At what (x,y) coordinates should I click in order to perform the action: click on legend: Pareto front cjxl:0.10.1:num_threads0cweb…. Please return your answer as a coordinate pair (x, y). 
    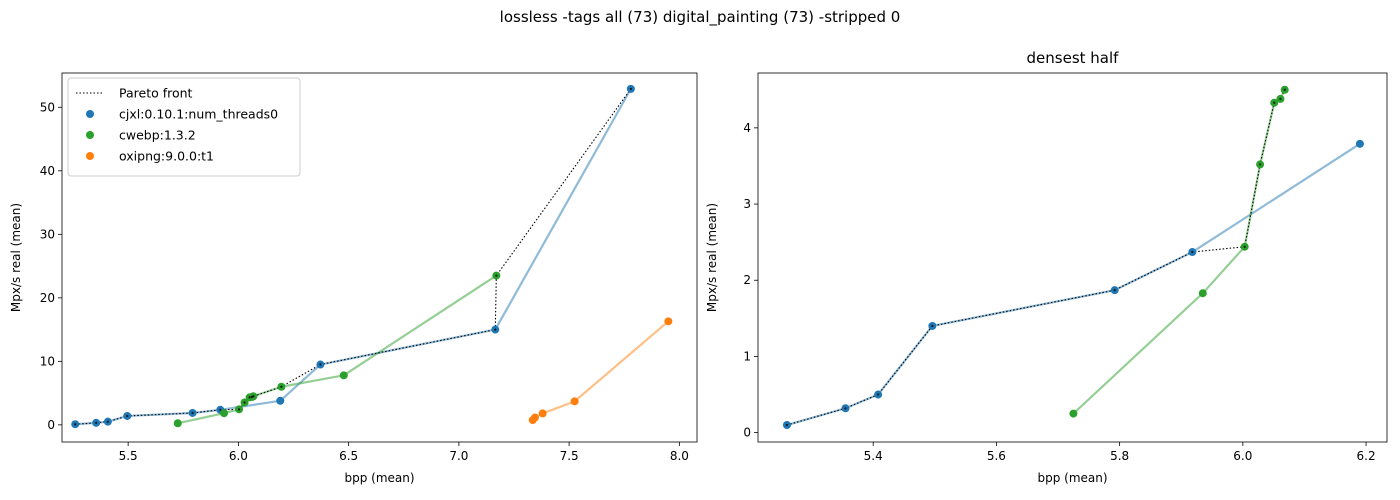
    Looking at the image, I should click on (184, 127).